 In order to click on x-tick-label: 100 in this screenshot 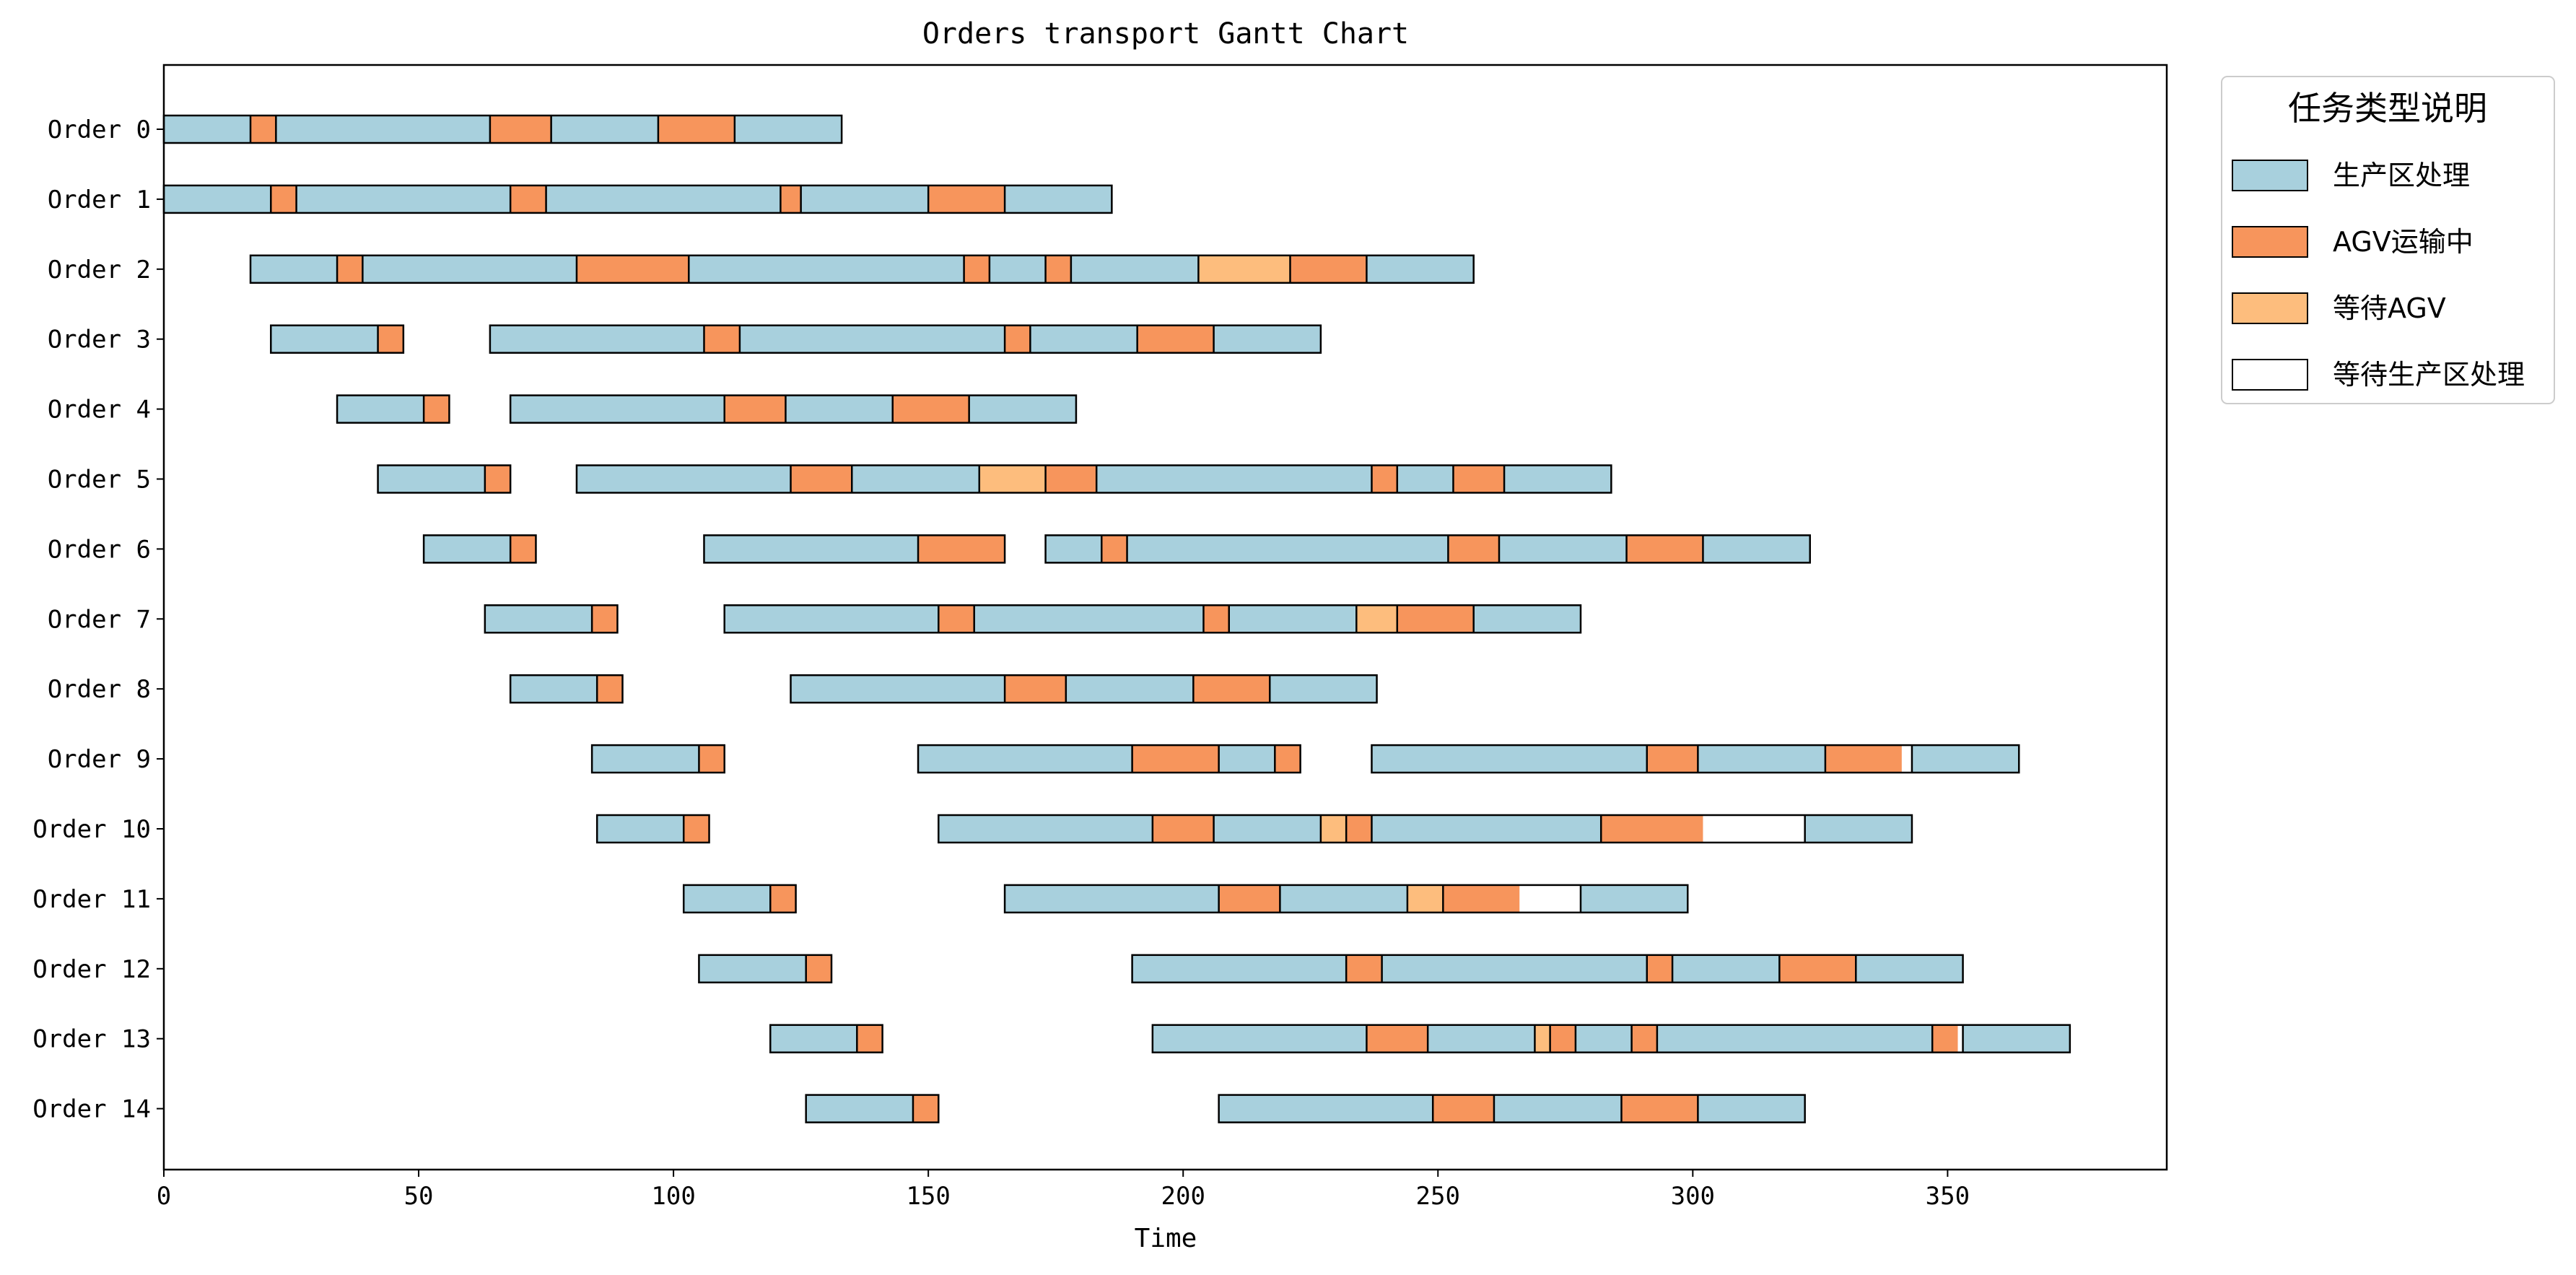, I will do `click(673, 1196)`.